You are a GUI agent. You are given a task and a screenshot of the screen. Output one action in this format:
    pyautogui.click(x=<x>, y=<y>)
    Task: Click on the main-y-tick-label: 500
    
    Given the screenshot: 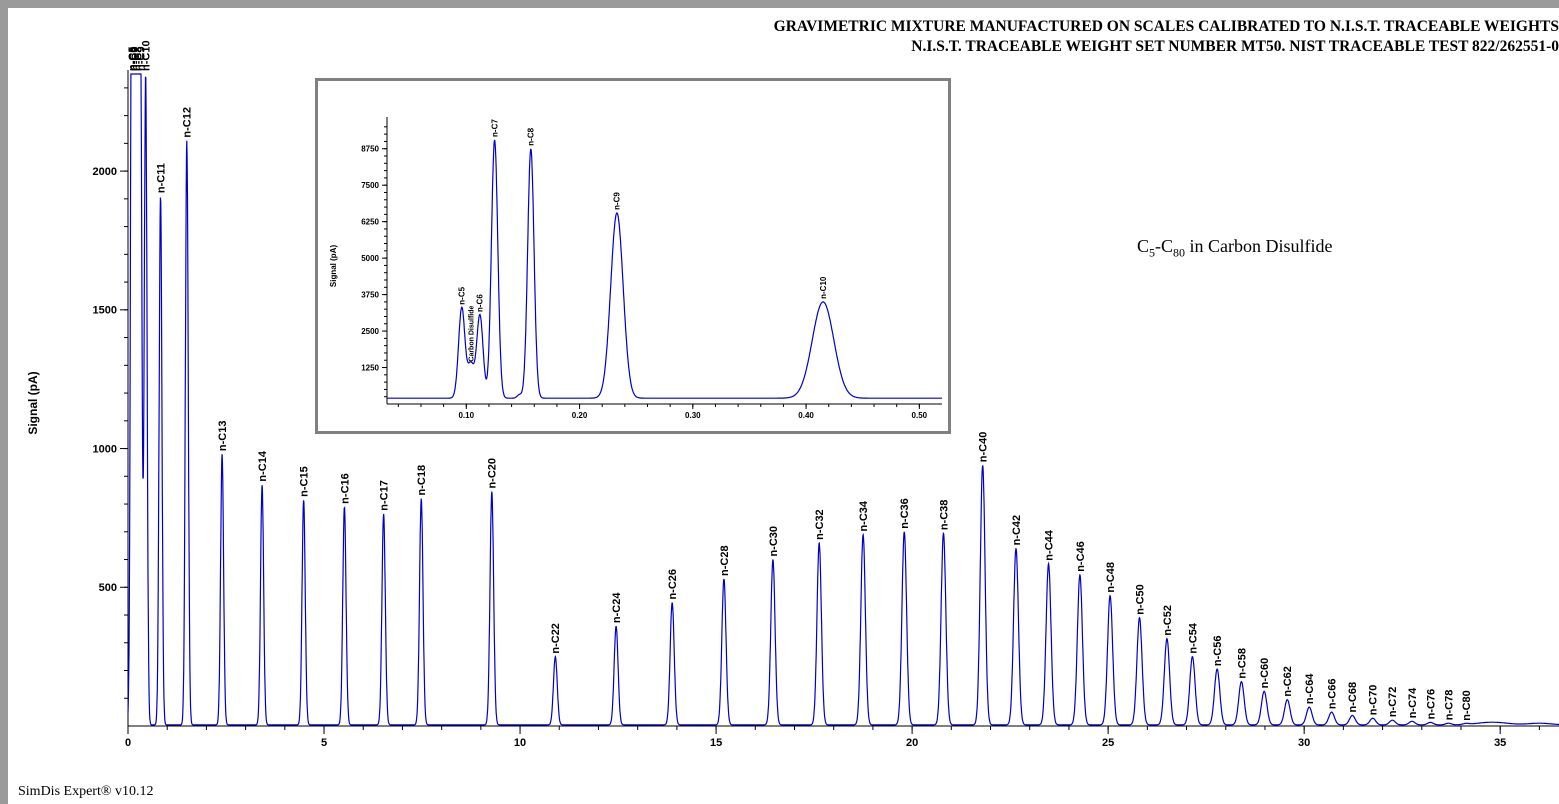 What is the action you would take?
    pyautogui.click(x=108, y=588)
    